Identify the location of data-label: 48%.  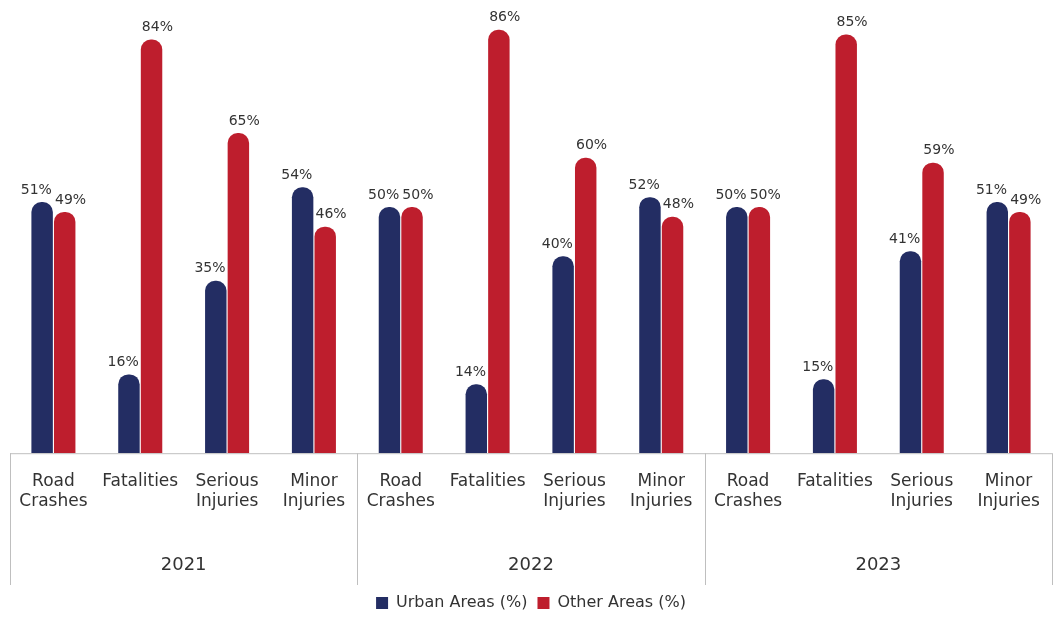
(678, 203).